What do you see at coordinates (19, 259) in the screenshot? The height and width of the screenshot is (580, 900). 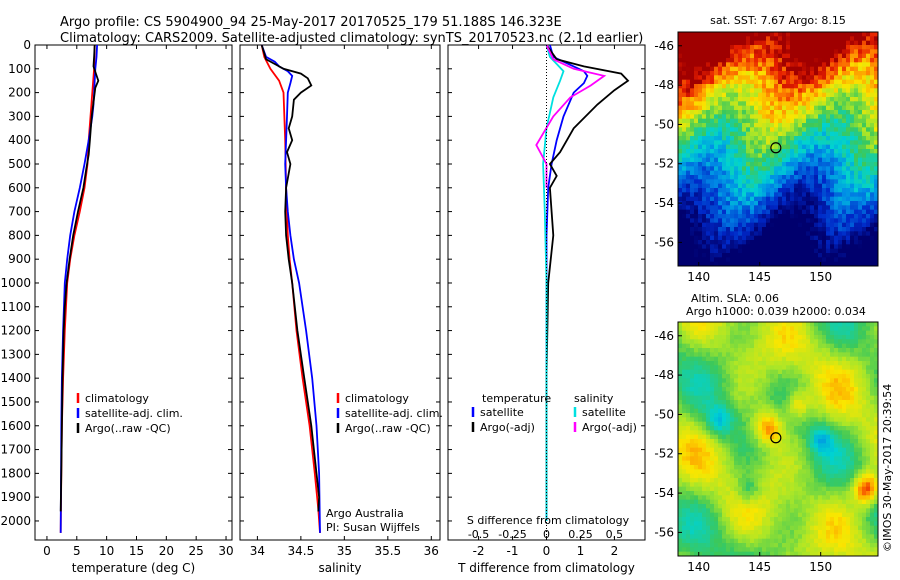 I see `depth-tick-label: 900` at bounding box center [19, 259].